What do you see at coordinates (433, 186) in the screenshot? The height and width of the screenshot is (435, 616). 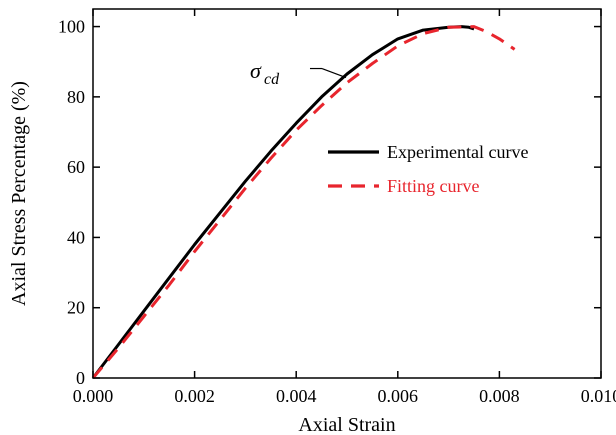 I see `legend-fitting-label: Fitting curve` at bounding box center [433, 186].